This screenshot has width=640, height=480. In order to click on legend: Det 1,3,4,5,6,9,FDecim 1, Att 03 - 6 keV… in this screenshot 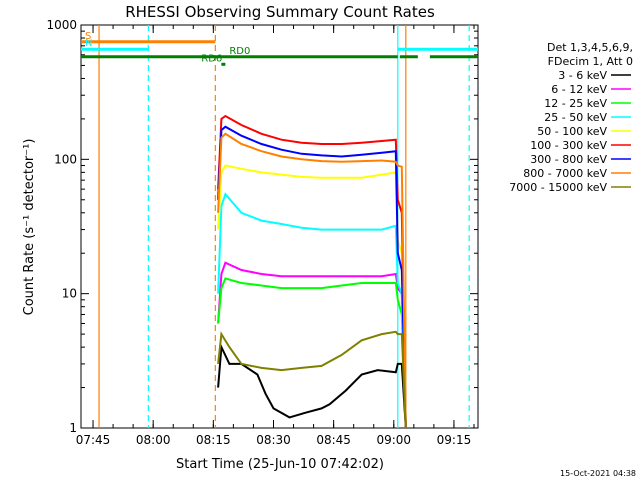, I will do `click(571, 117)`.